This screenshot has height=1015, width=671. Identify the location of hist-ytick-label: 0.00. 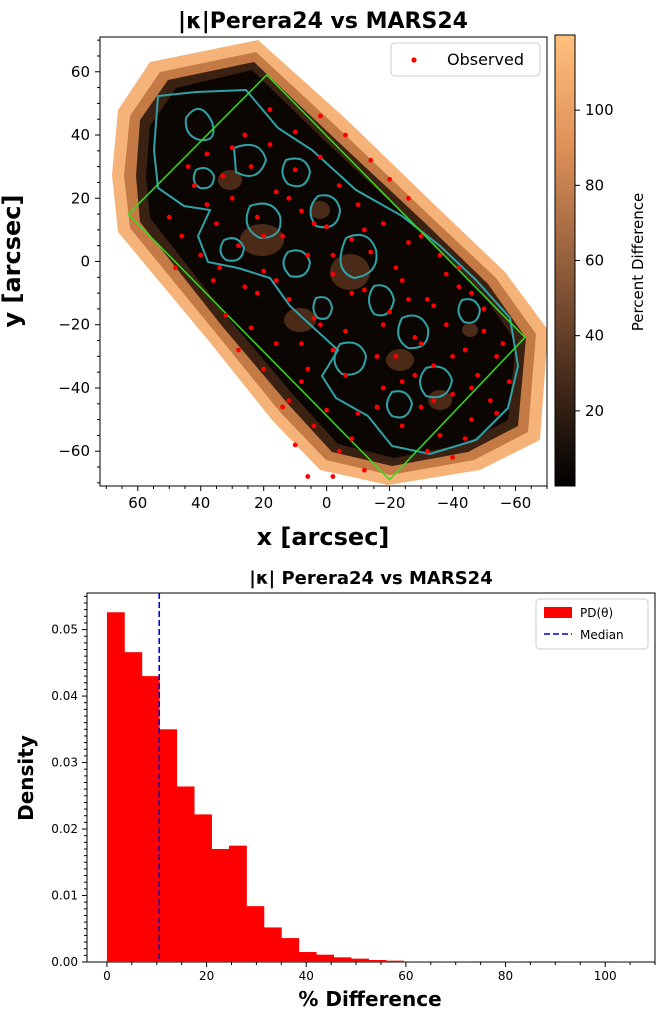
(64, 962).